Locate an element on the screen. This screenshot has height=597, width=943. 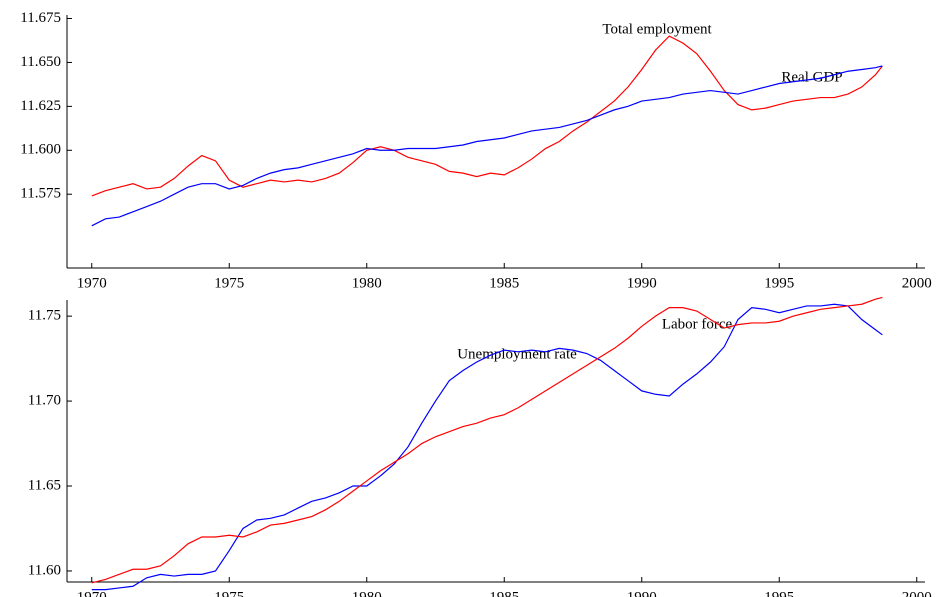
y-tick-label: 11.75 is located at coordinates (44, 316).